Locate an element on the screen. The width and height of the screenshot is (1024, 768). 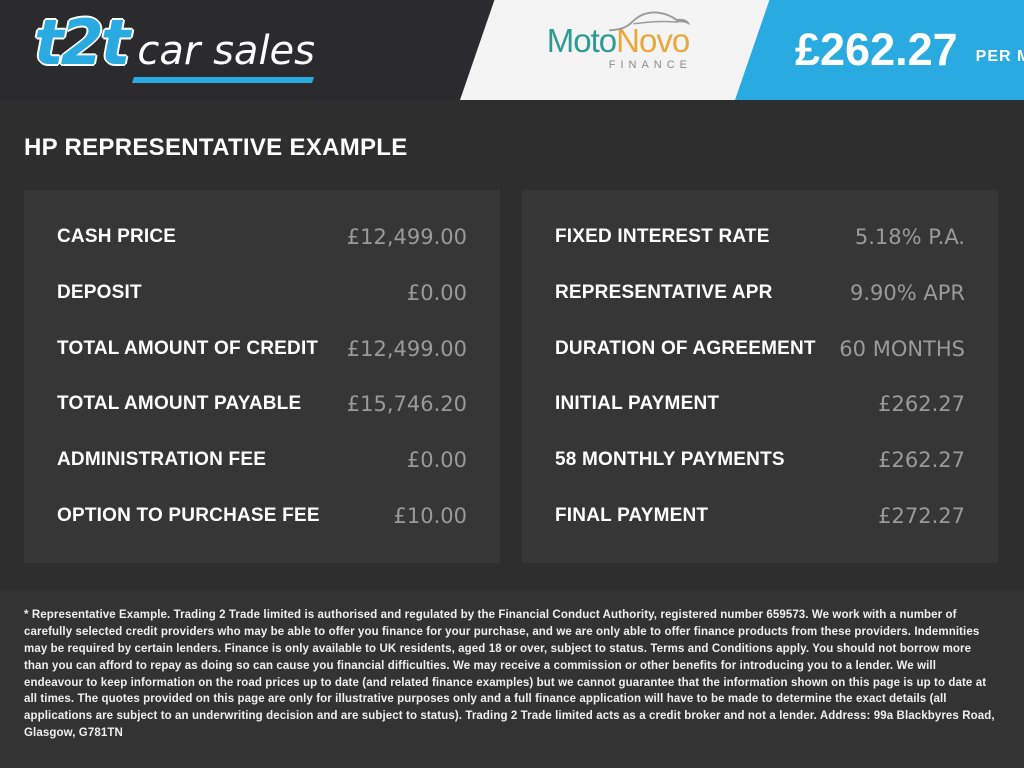
row-label: CASH PRICE is located at coordinates (117, 236).